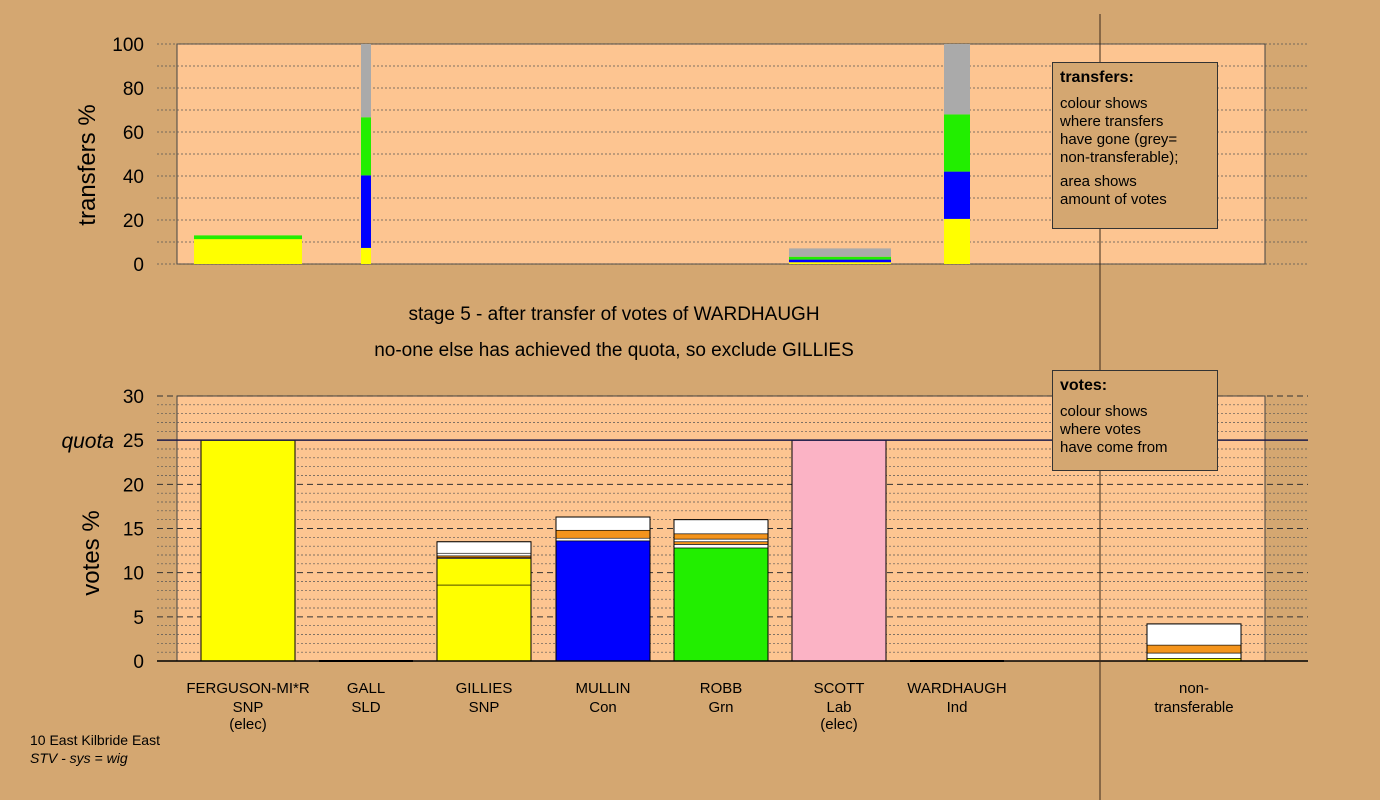  What do you see at coordinates (721, 688) in the screenshot?
I see `candidate-name-label: ROBB` at bounding box center [721, 688].